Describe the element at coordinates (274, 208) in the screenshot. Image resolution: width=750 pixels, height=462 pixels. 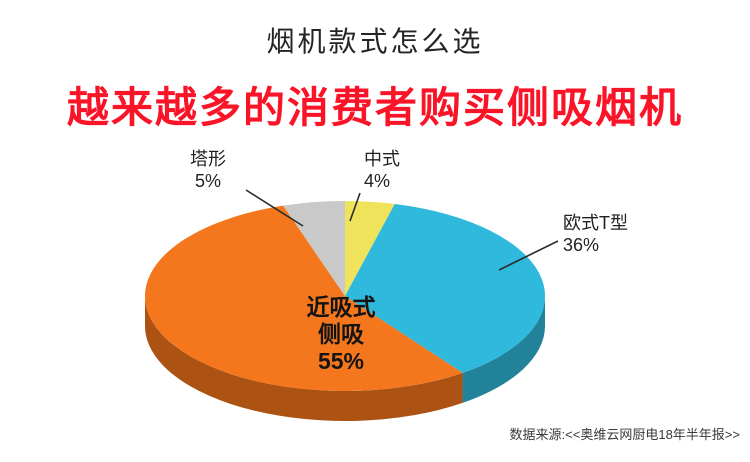
I see `leader-line-tower` at that location.